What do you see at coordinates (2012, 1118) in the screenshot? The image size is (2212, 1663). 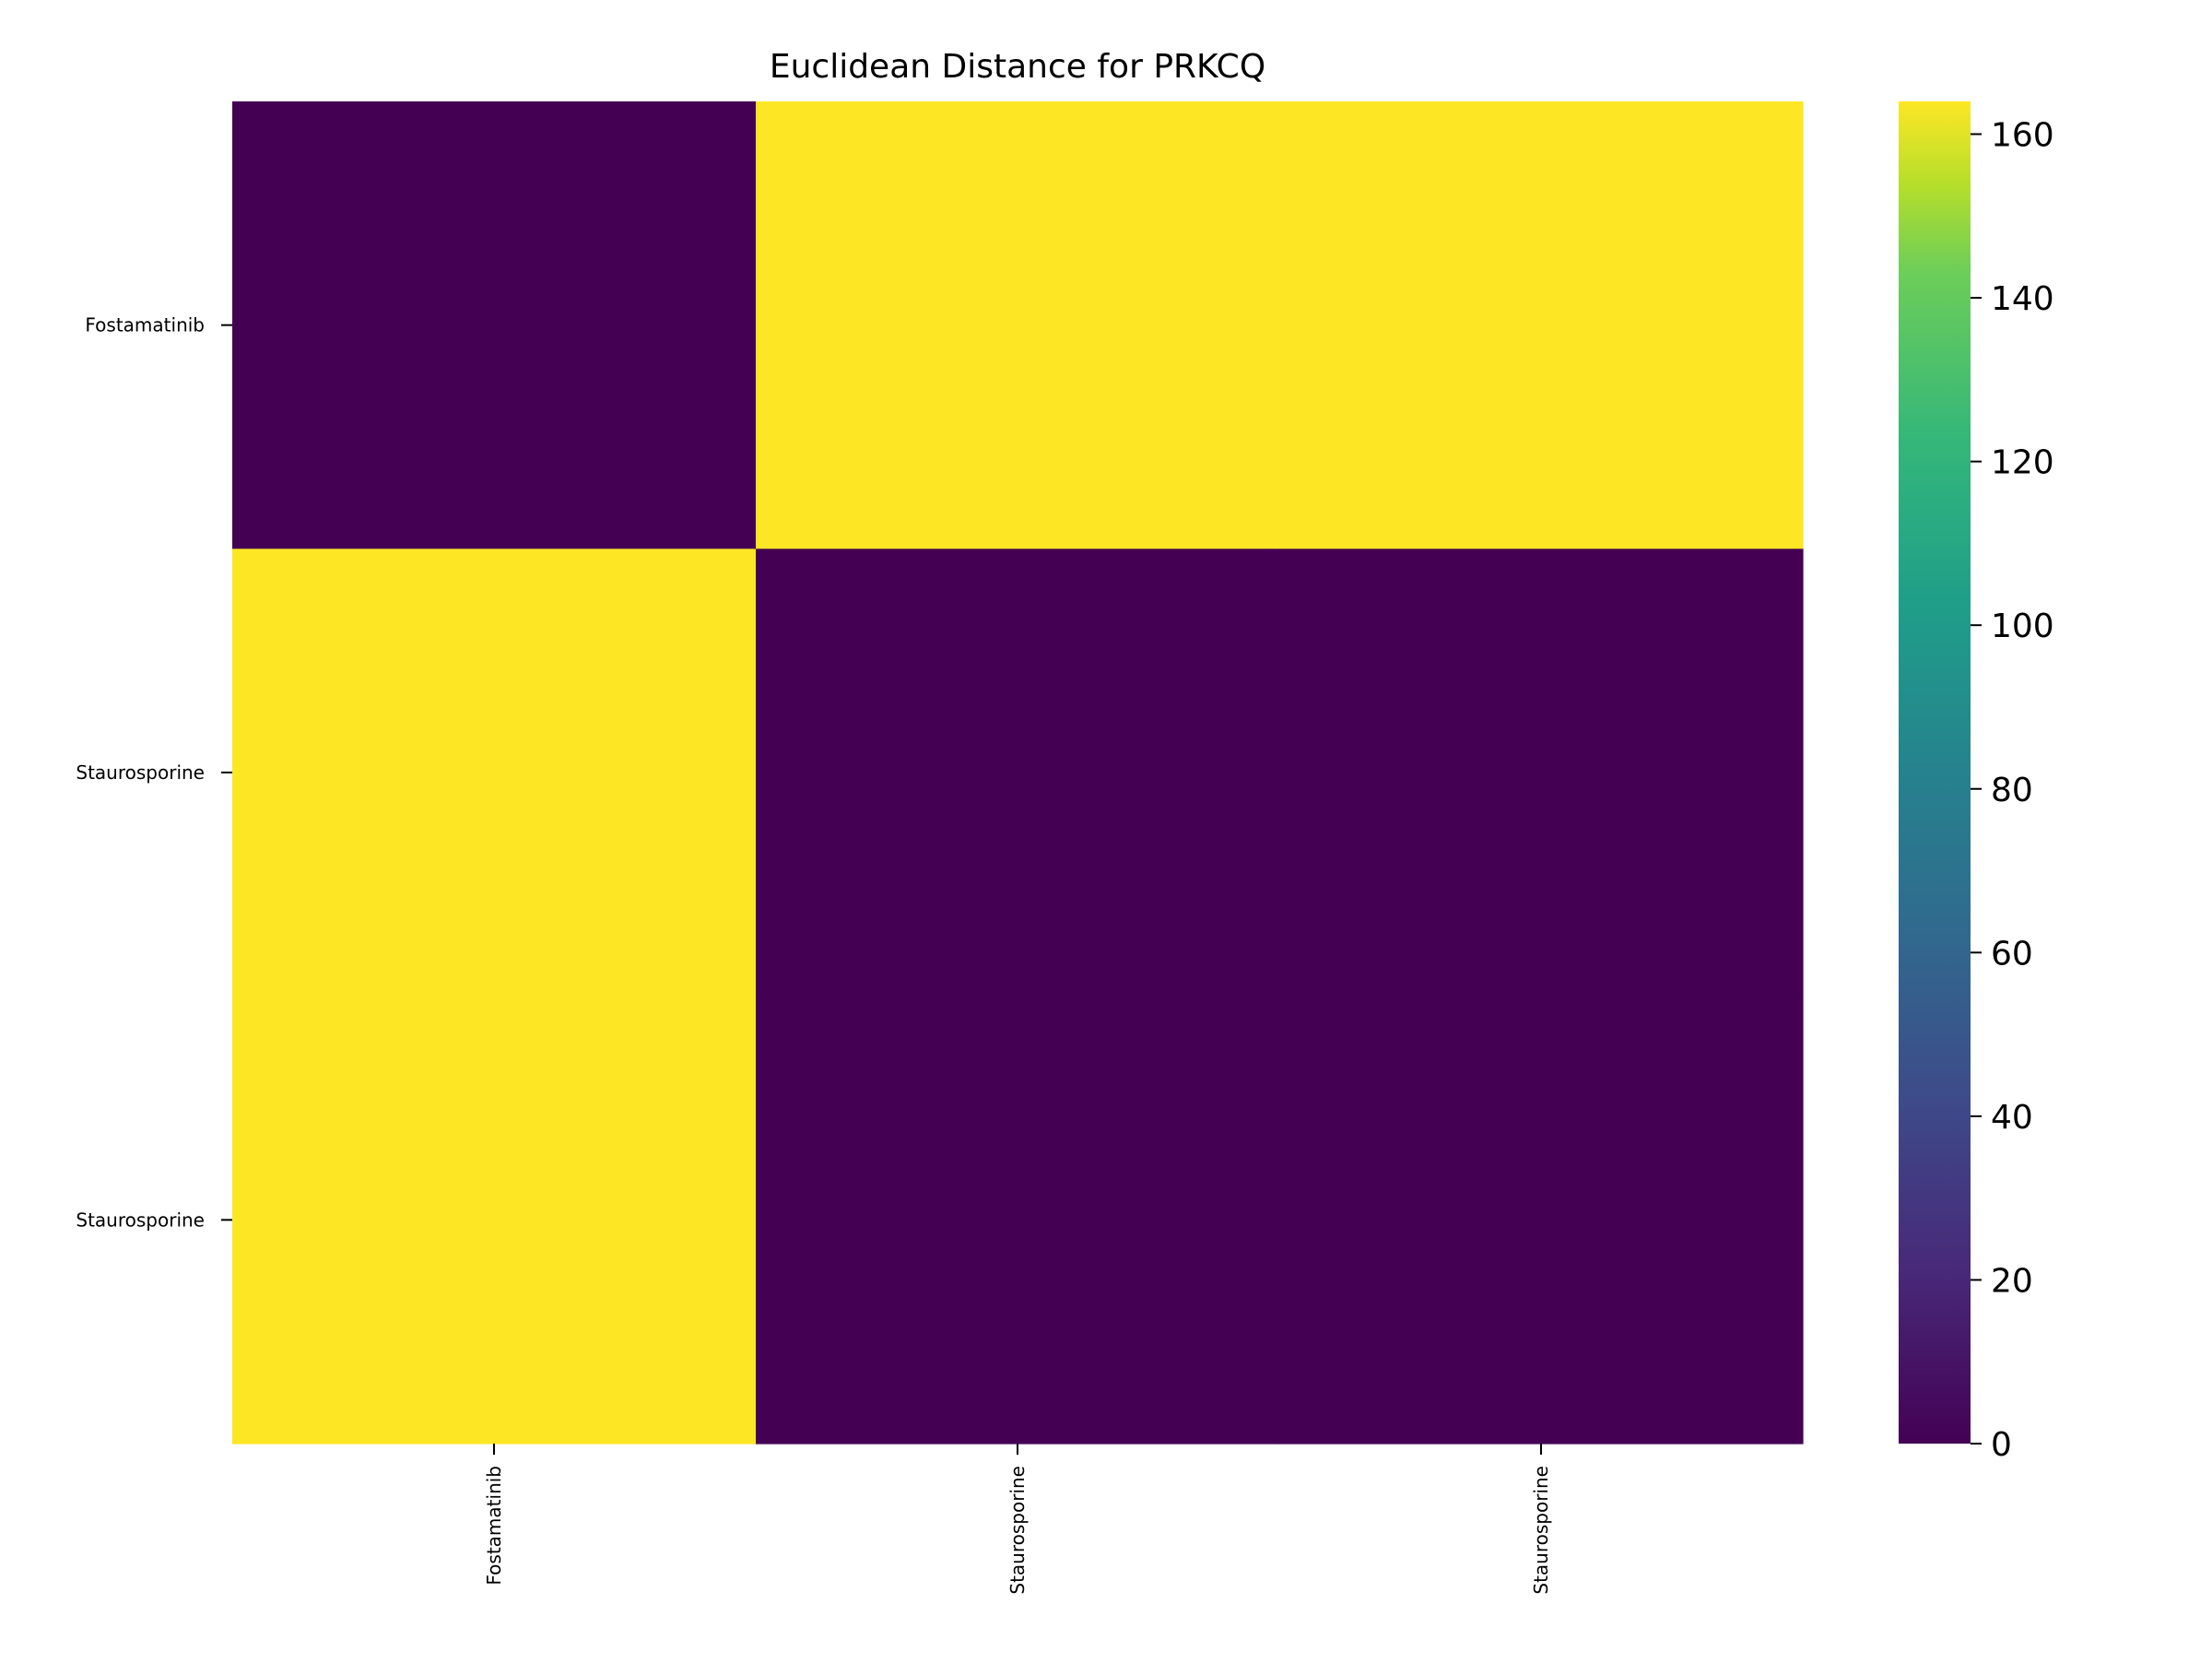 I see `colorbar-tick-label: 40` at bounding box center [2012, 1118].